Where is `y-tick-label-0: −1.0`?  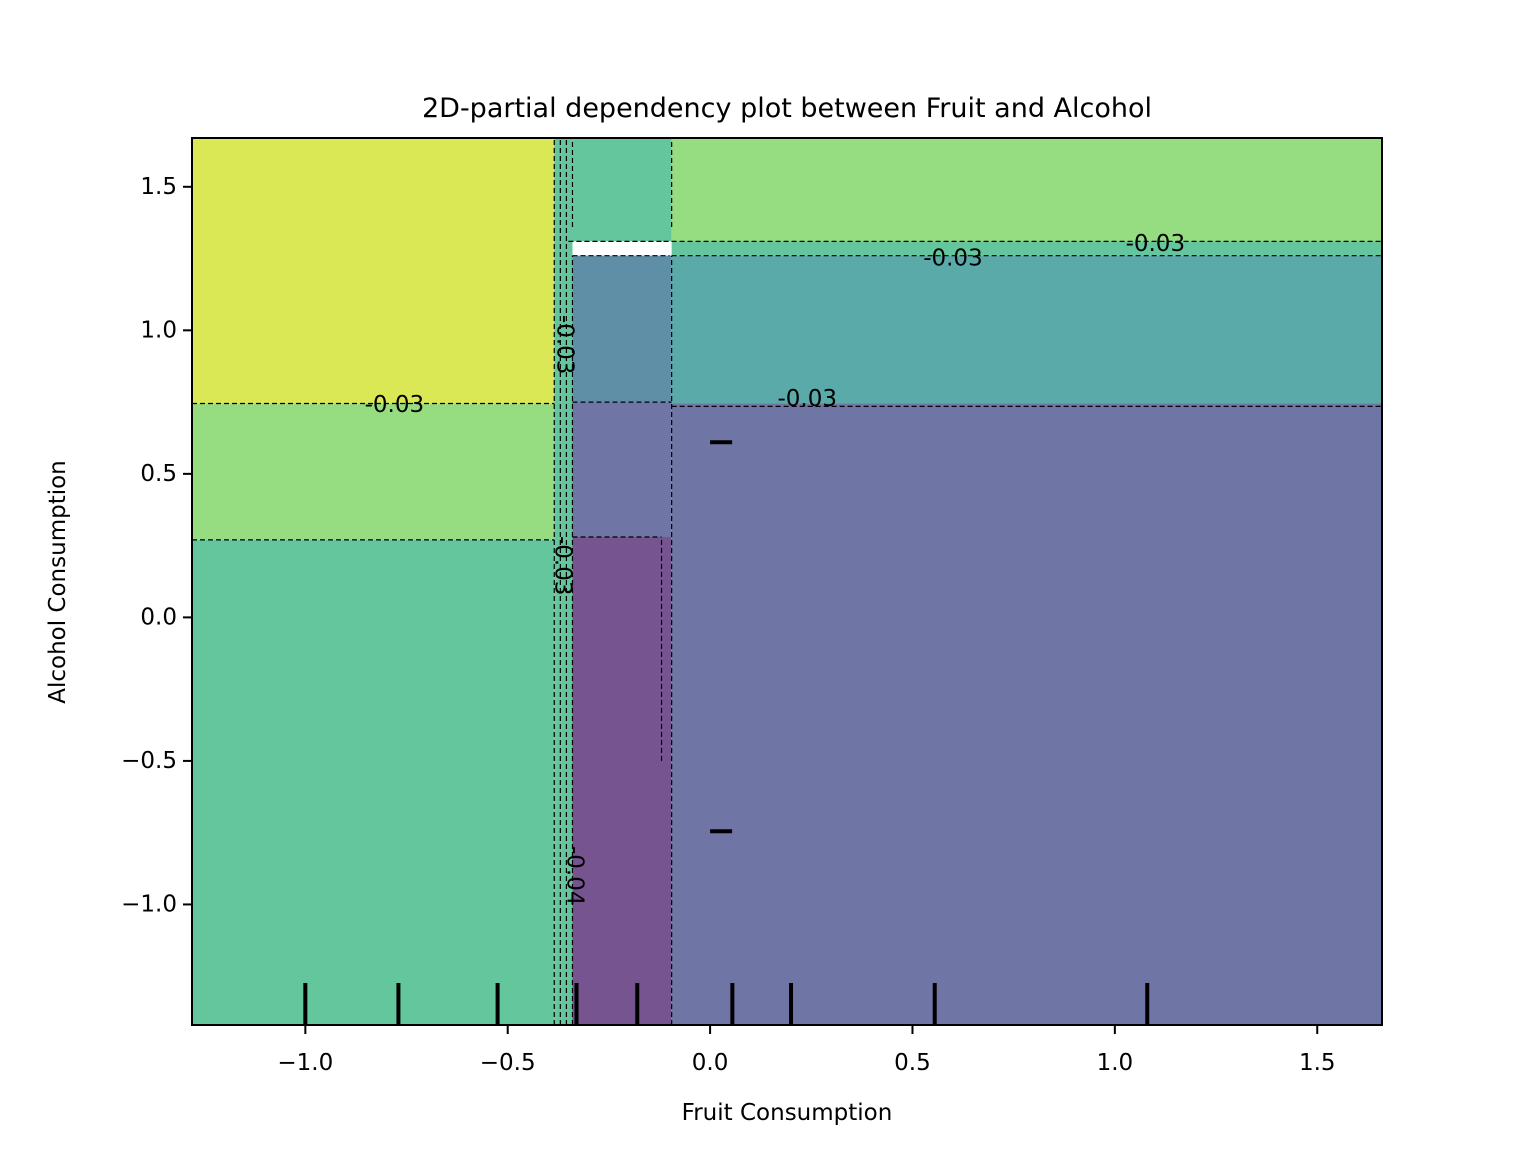
y-tick-label-0: −1.0 is located at coordinates (149, 904).